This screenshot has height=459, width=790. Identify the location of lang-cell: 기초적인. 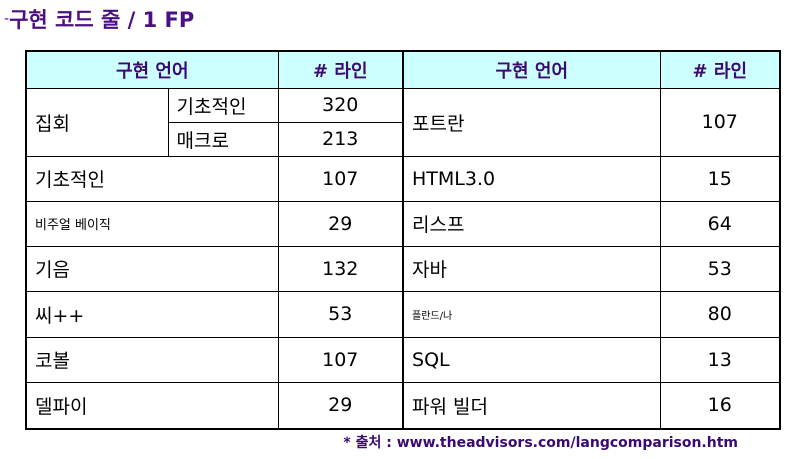
(152, 178).